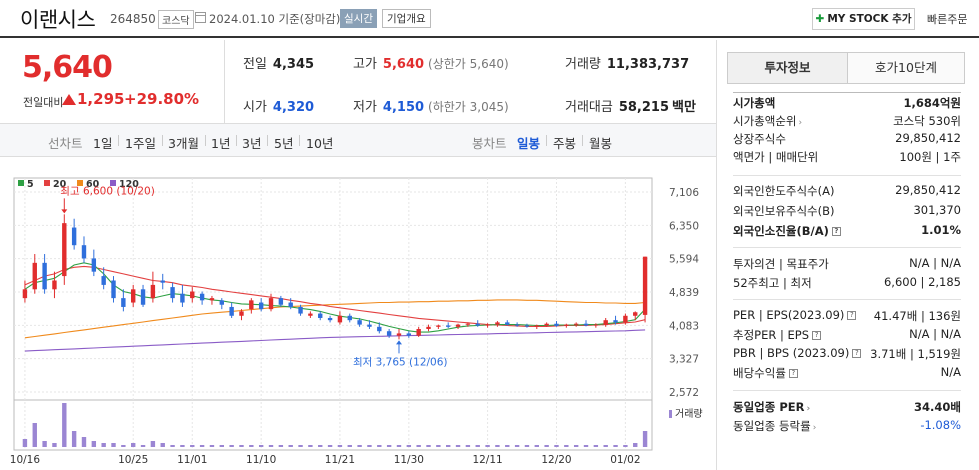  Describe the element at coordinates (406, 18) in the screenshot. I see `company-overview-button: 기업개요` at that location.